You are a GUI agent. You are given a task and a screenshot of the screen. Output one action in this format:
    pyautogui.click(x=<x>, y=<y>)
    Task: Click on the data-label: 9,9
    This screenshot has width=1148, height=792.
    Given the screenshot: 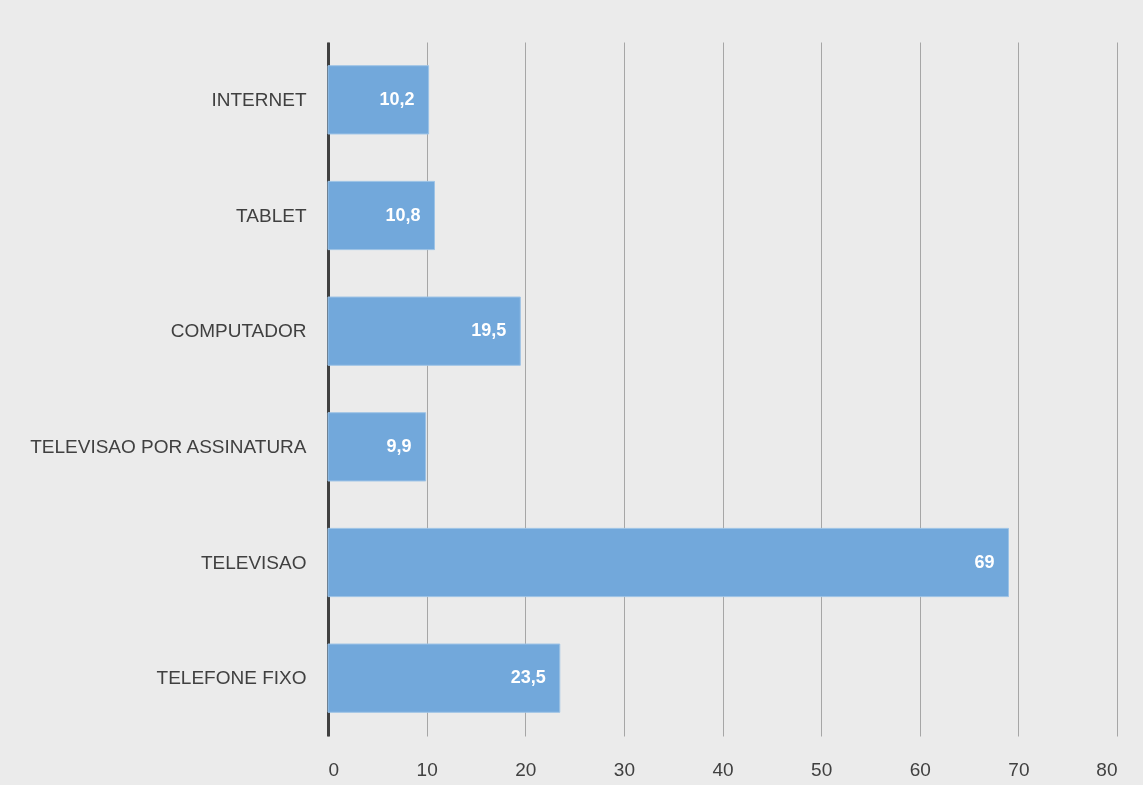 What is the action you would take?
    pyautogui.click(x=399, y=445)
    